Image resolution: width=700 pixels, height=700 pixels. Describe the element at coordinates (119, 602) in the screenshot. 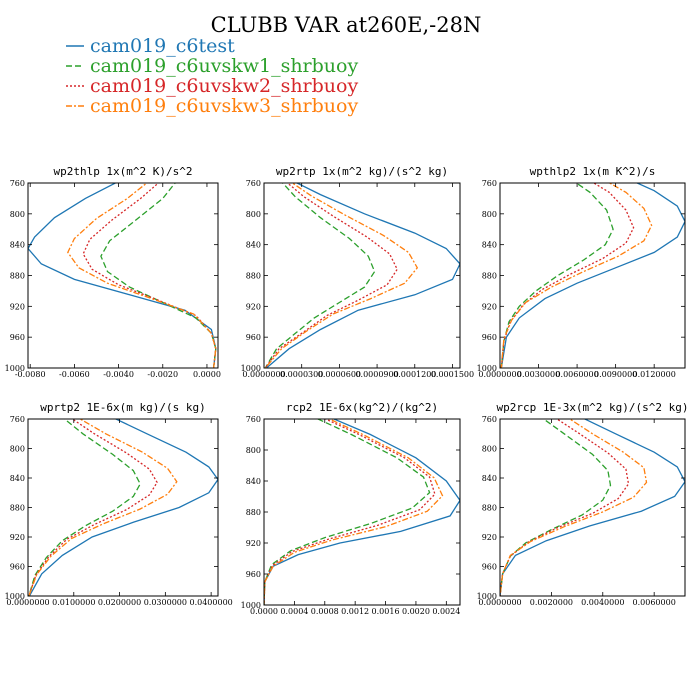

I see `x-tick-label: 0.0200000` at that location.